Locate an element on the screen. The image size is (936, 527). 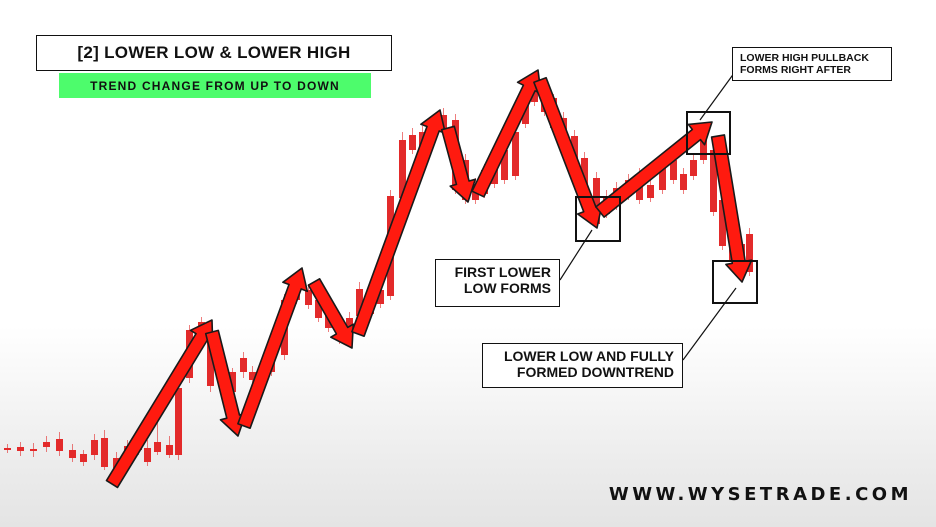
diagram-title: [2] LOWER LOW & LOWER HIGH is located at coordinates (214, 53).